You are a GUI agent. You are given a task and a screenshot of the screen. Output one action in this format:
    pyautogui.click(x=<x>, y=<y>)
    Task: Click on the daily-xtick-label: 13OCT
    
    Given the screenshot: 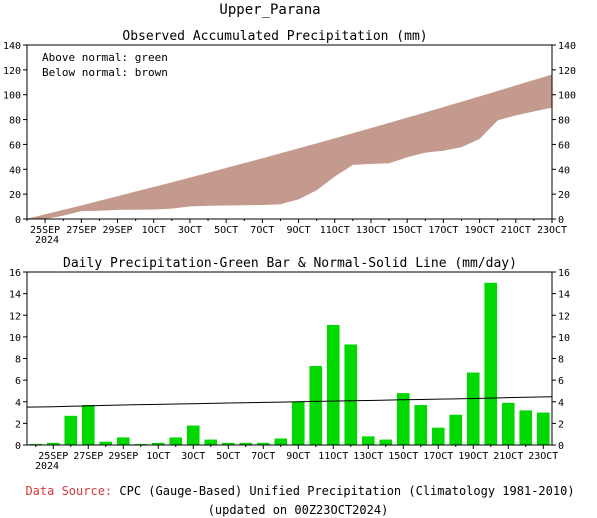 What is the action you would take?
    pyautogui.click(x=368, y=456)
    